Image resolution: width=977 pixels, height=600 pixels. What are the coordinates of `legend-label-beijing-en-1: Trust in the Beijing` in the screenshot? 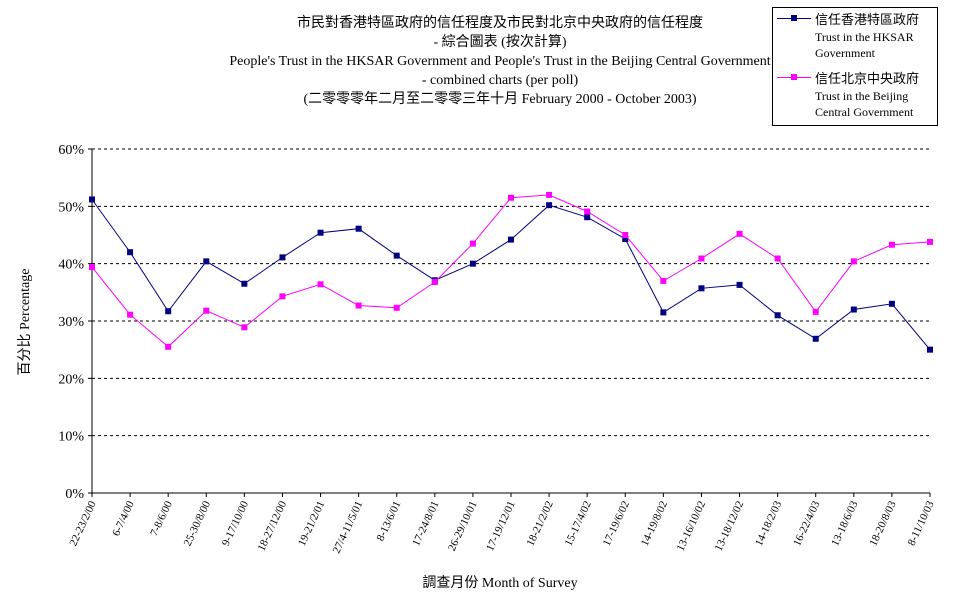 It's located at (862, 96).